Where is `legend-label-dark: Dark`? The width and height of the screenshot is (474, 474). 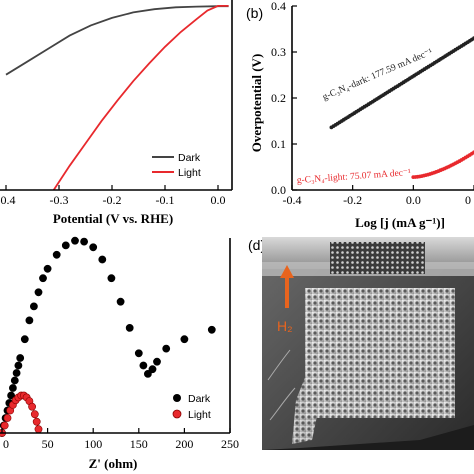 legend-label-dark: Dark is located at coordinates (189, 158).